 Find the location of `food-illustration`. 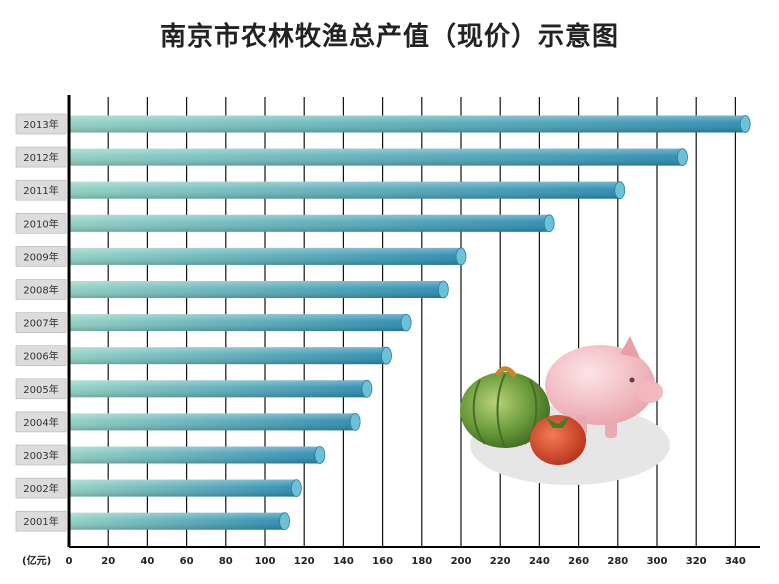

food-illustration is located at coordinates (565, 410).